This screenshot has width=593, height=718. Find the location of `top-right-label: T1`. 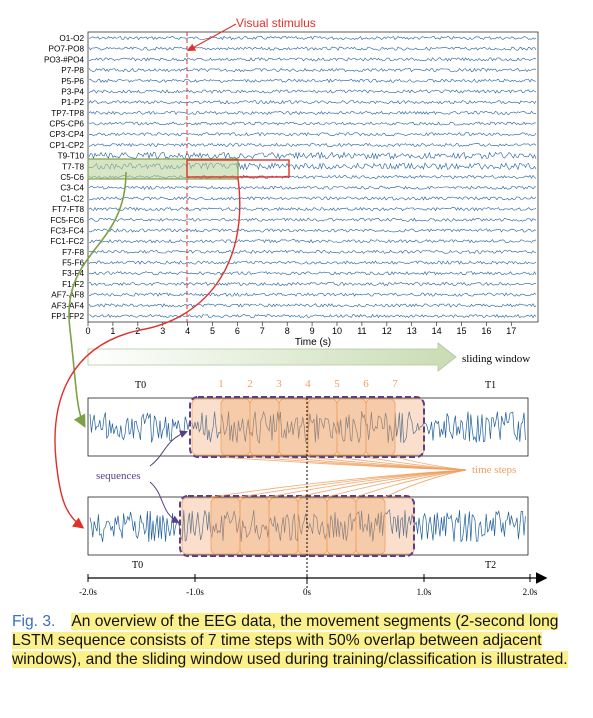

top-right-label: T1 is located at coordinates (490, 385).